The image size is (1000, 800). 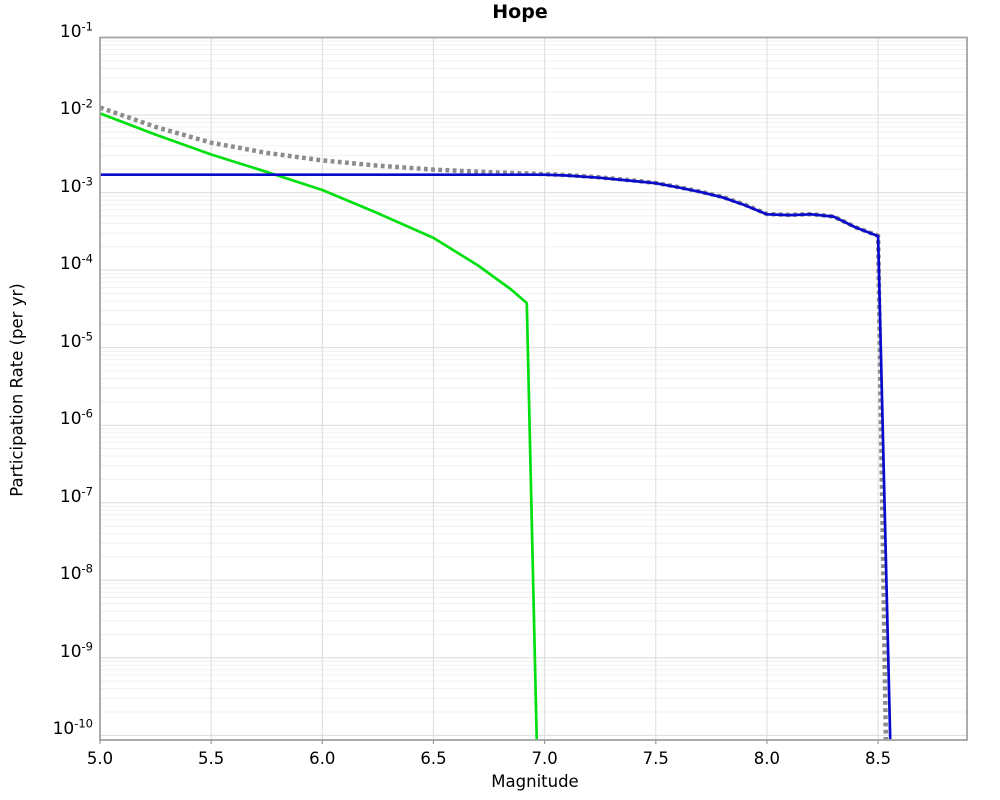 What do you see at coordinates (76, 185) in the screenshot?
I see `y-tick-label: 10⁻³` at bounding box center [76, 185].